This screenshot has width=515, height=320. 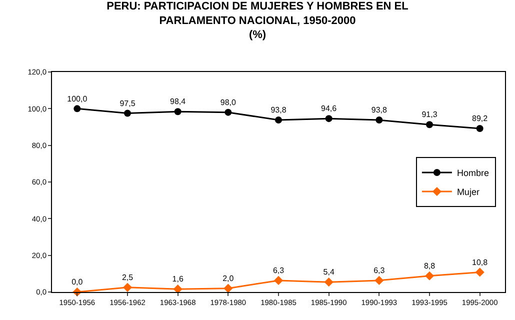 What do you see at coordinates (480, 119) in the screenshot?
I see `data-label: 89,2` at bounding box center [480, 119].